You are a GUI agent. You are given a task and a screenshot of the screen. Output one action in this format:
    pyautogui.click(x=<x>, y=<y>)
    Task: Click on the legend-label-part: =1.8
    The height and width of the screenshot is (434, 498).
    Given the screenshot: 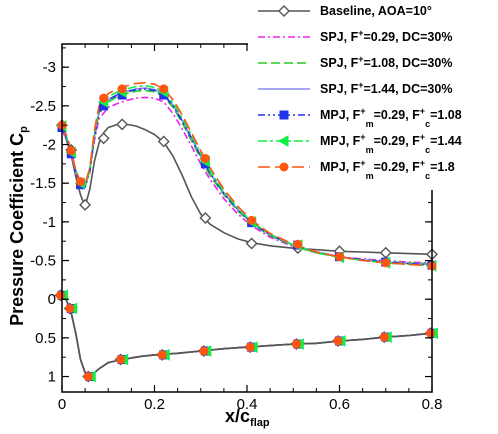 What is the action you would take?
    pyautogui.click(x=442, y=167)
    